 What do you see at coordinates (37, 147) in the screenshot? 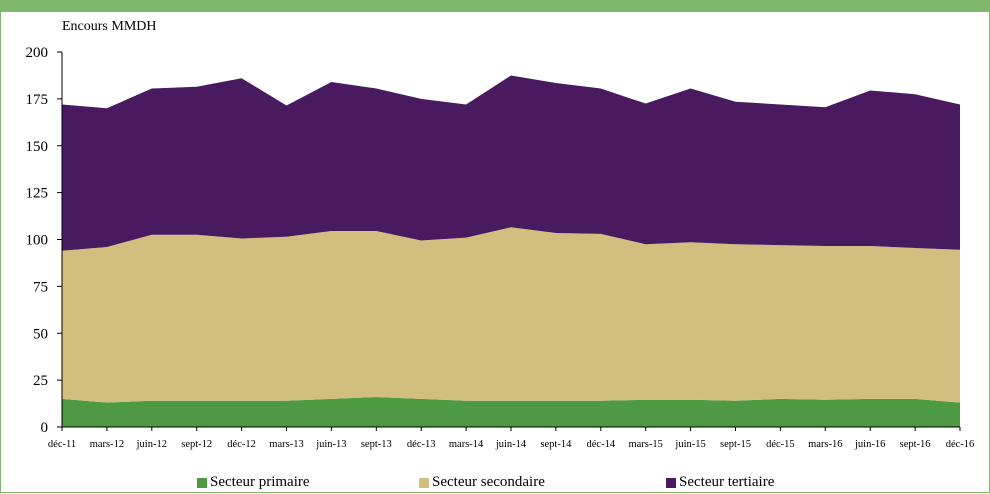
I see `y-tick-label: 150` at bounding box center [37, 147].